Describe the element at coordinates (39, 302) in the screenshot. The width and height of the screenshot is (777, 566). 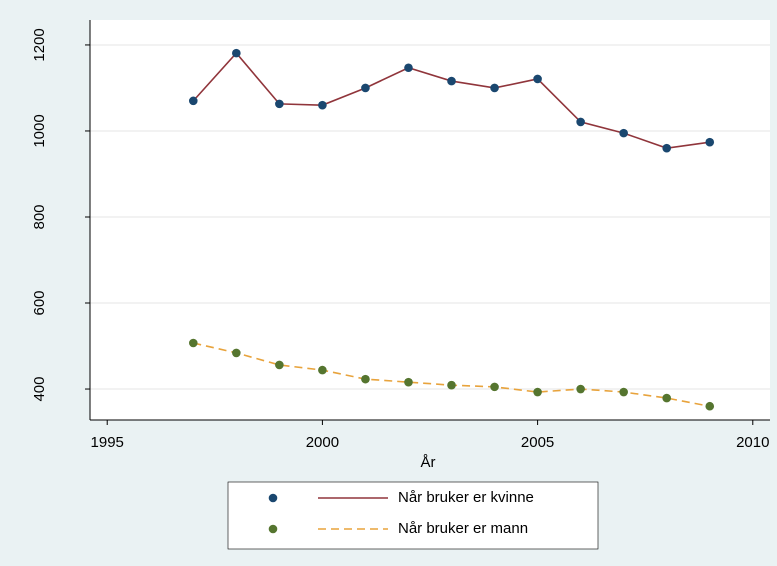
I see `y-tick-label: 600` at that location.